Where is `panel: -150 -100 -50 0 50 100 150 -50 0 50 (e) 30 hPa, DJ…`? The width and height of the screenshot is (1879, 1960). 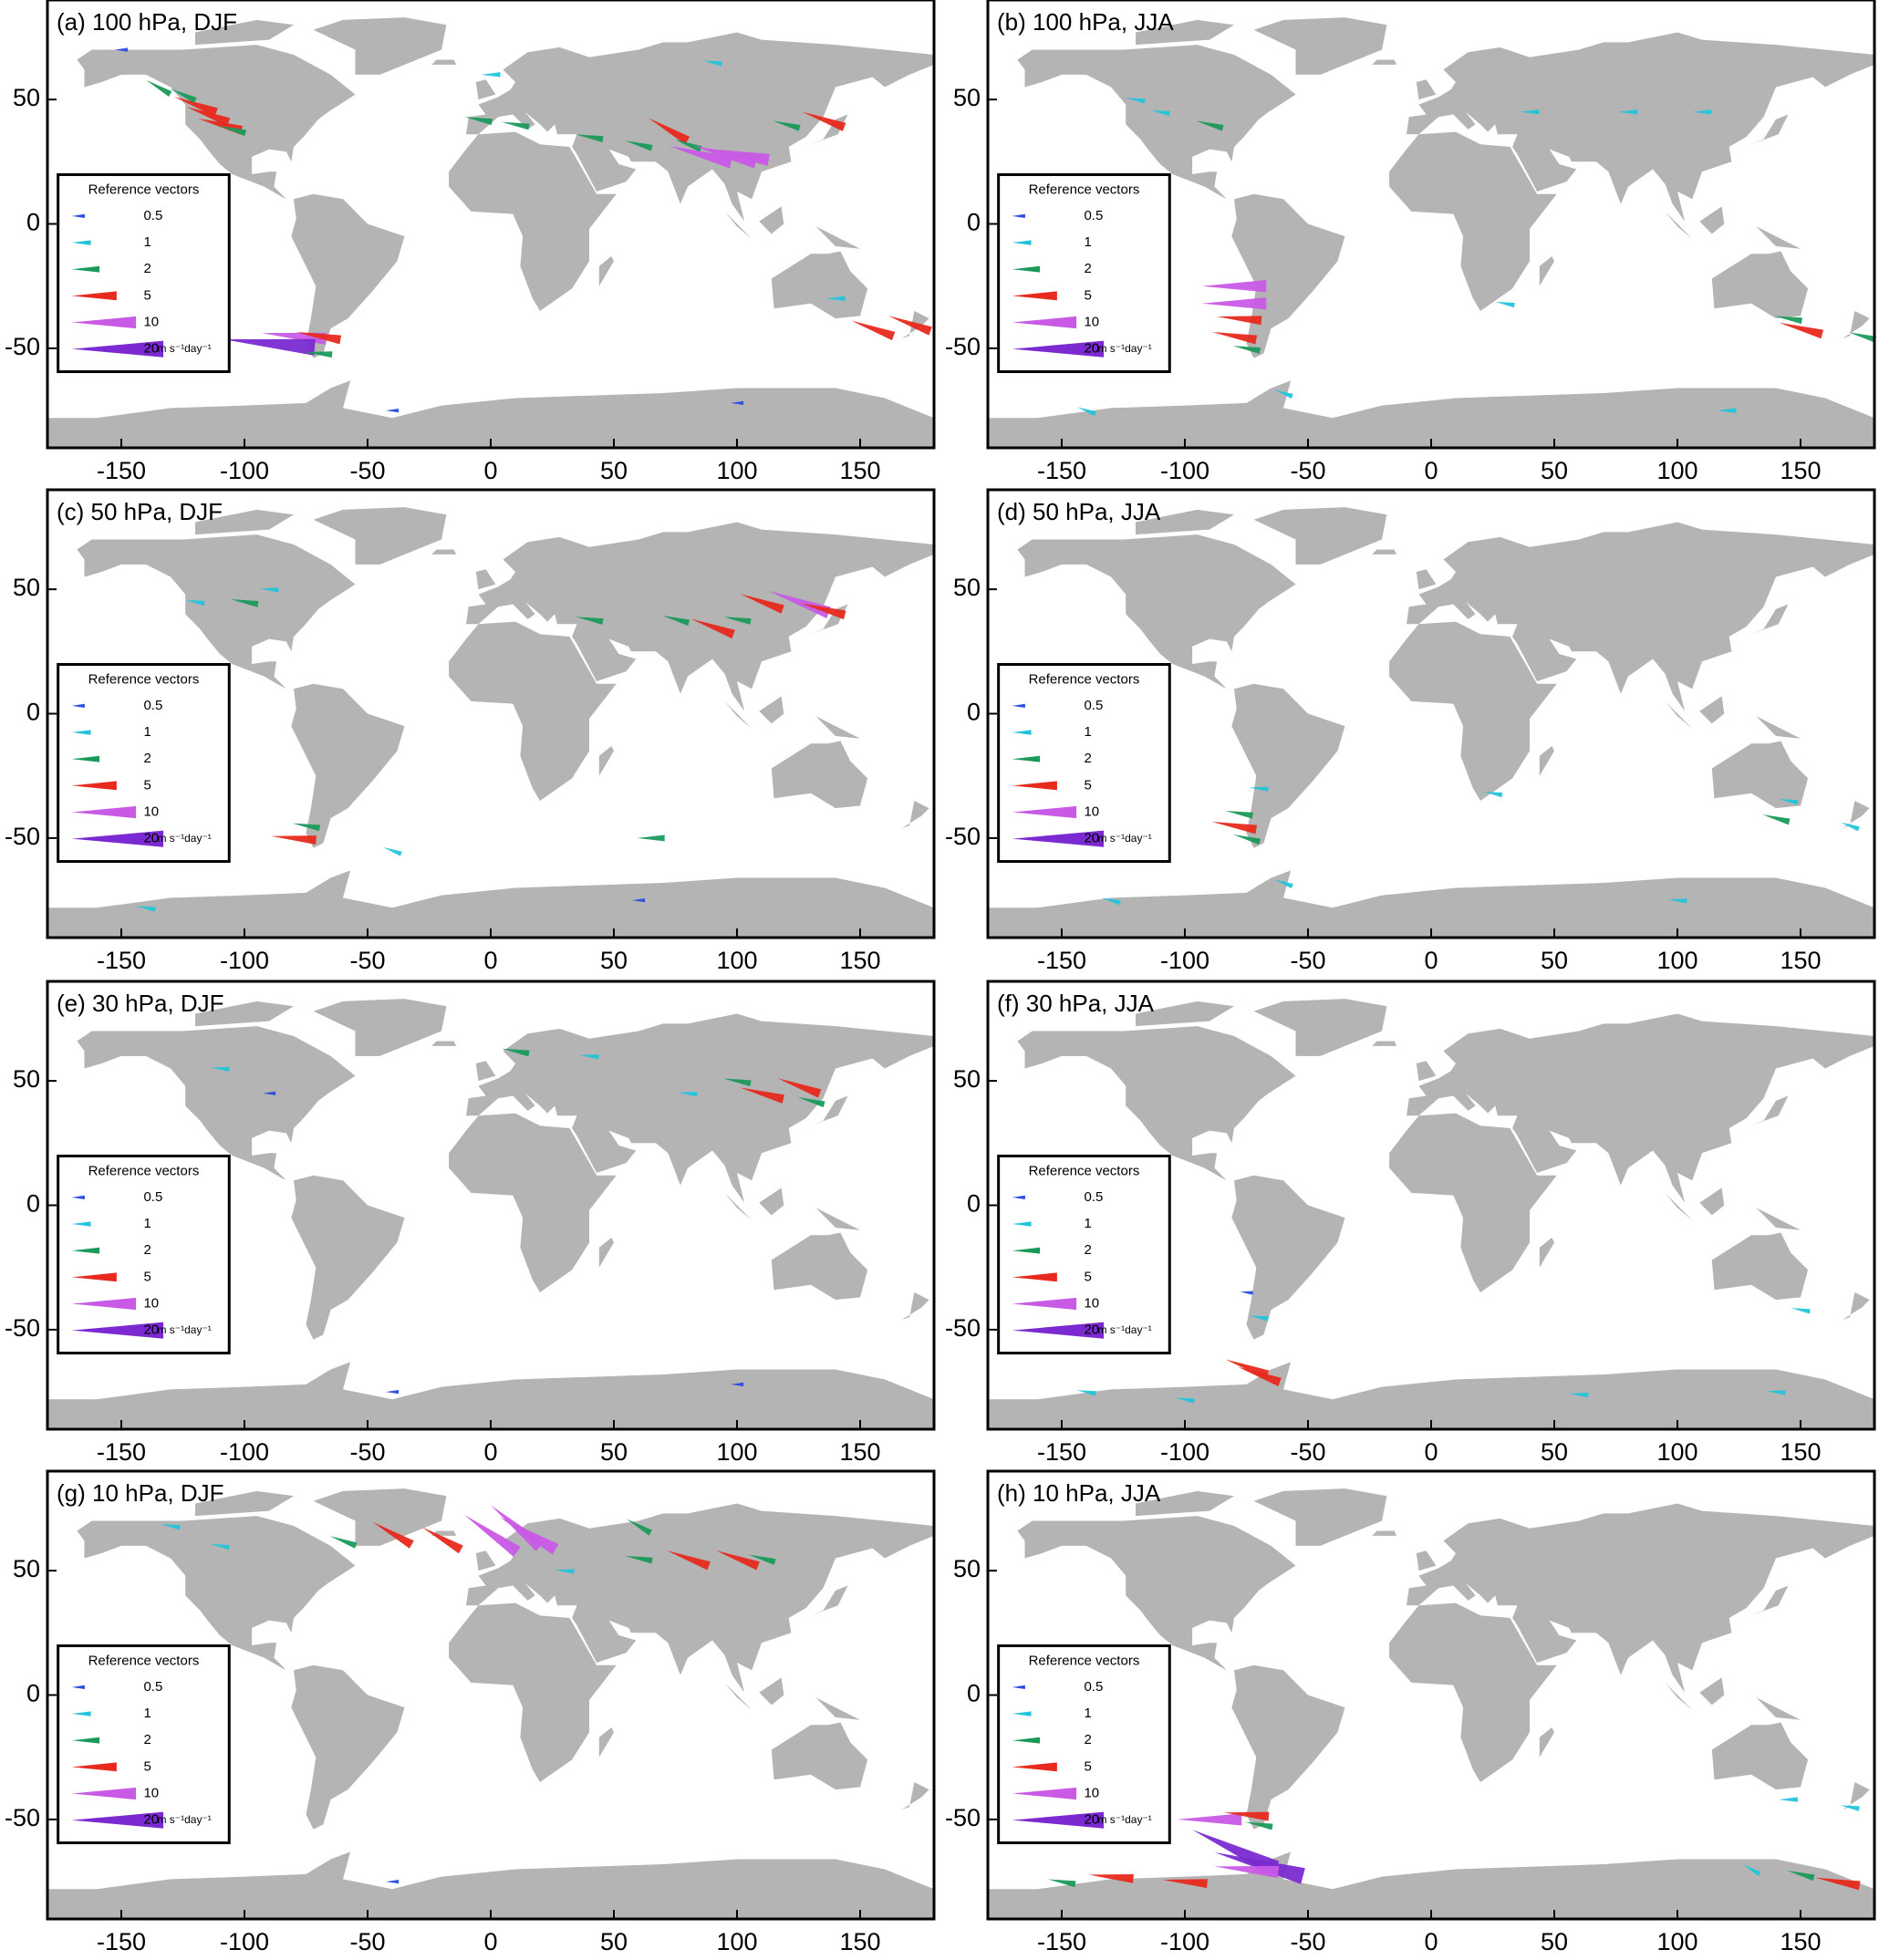
panel: -150 -100 -50 0 50 100 150 -50 0 50 (e) 30 hPa, DJ… is located at coordinates (470, 1223).